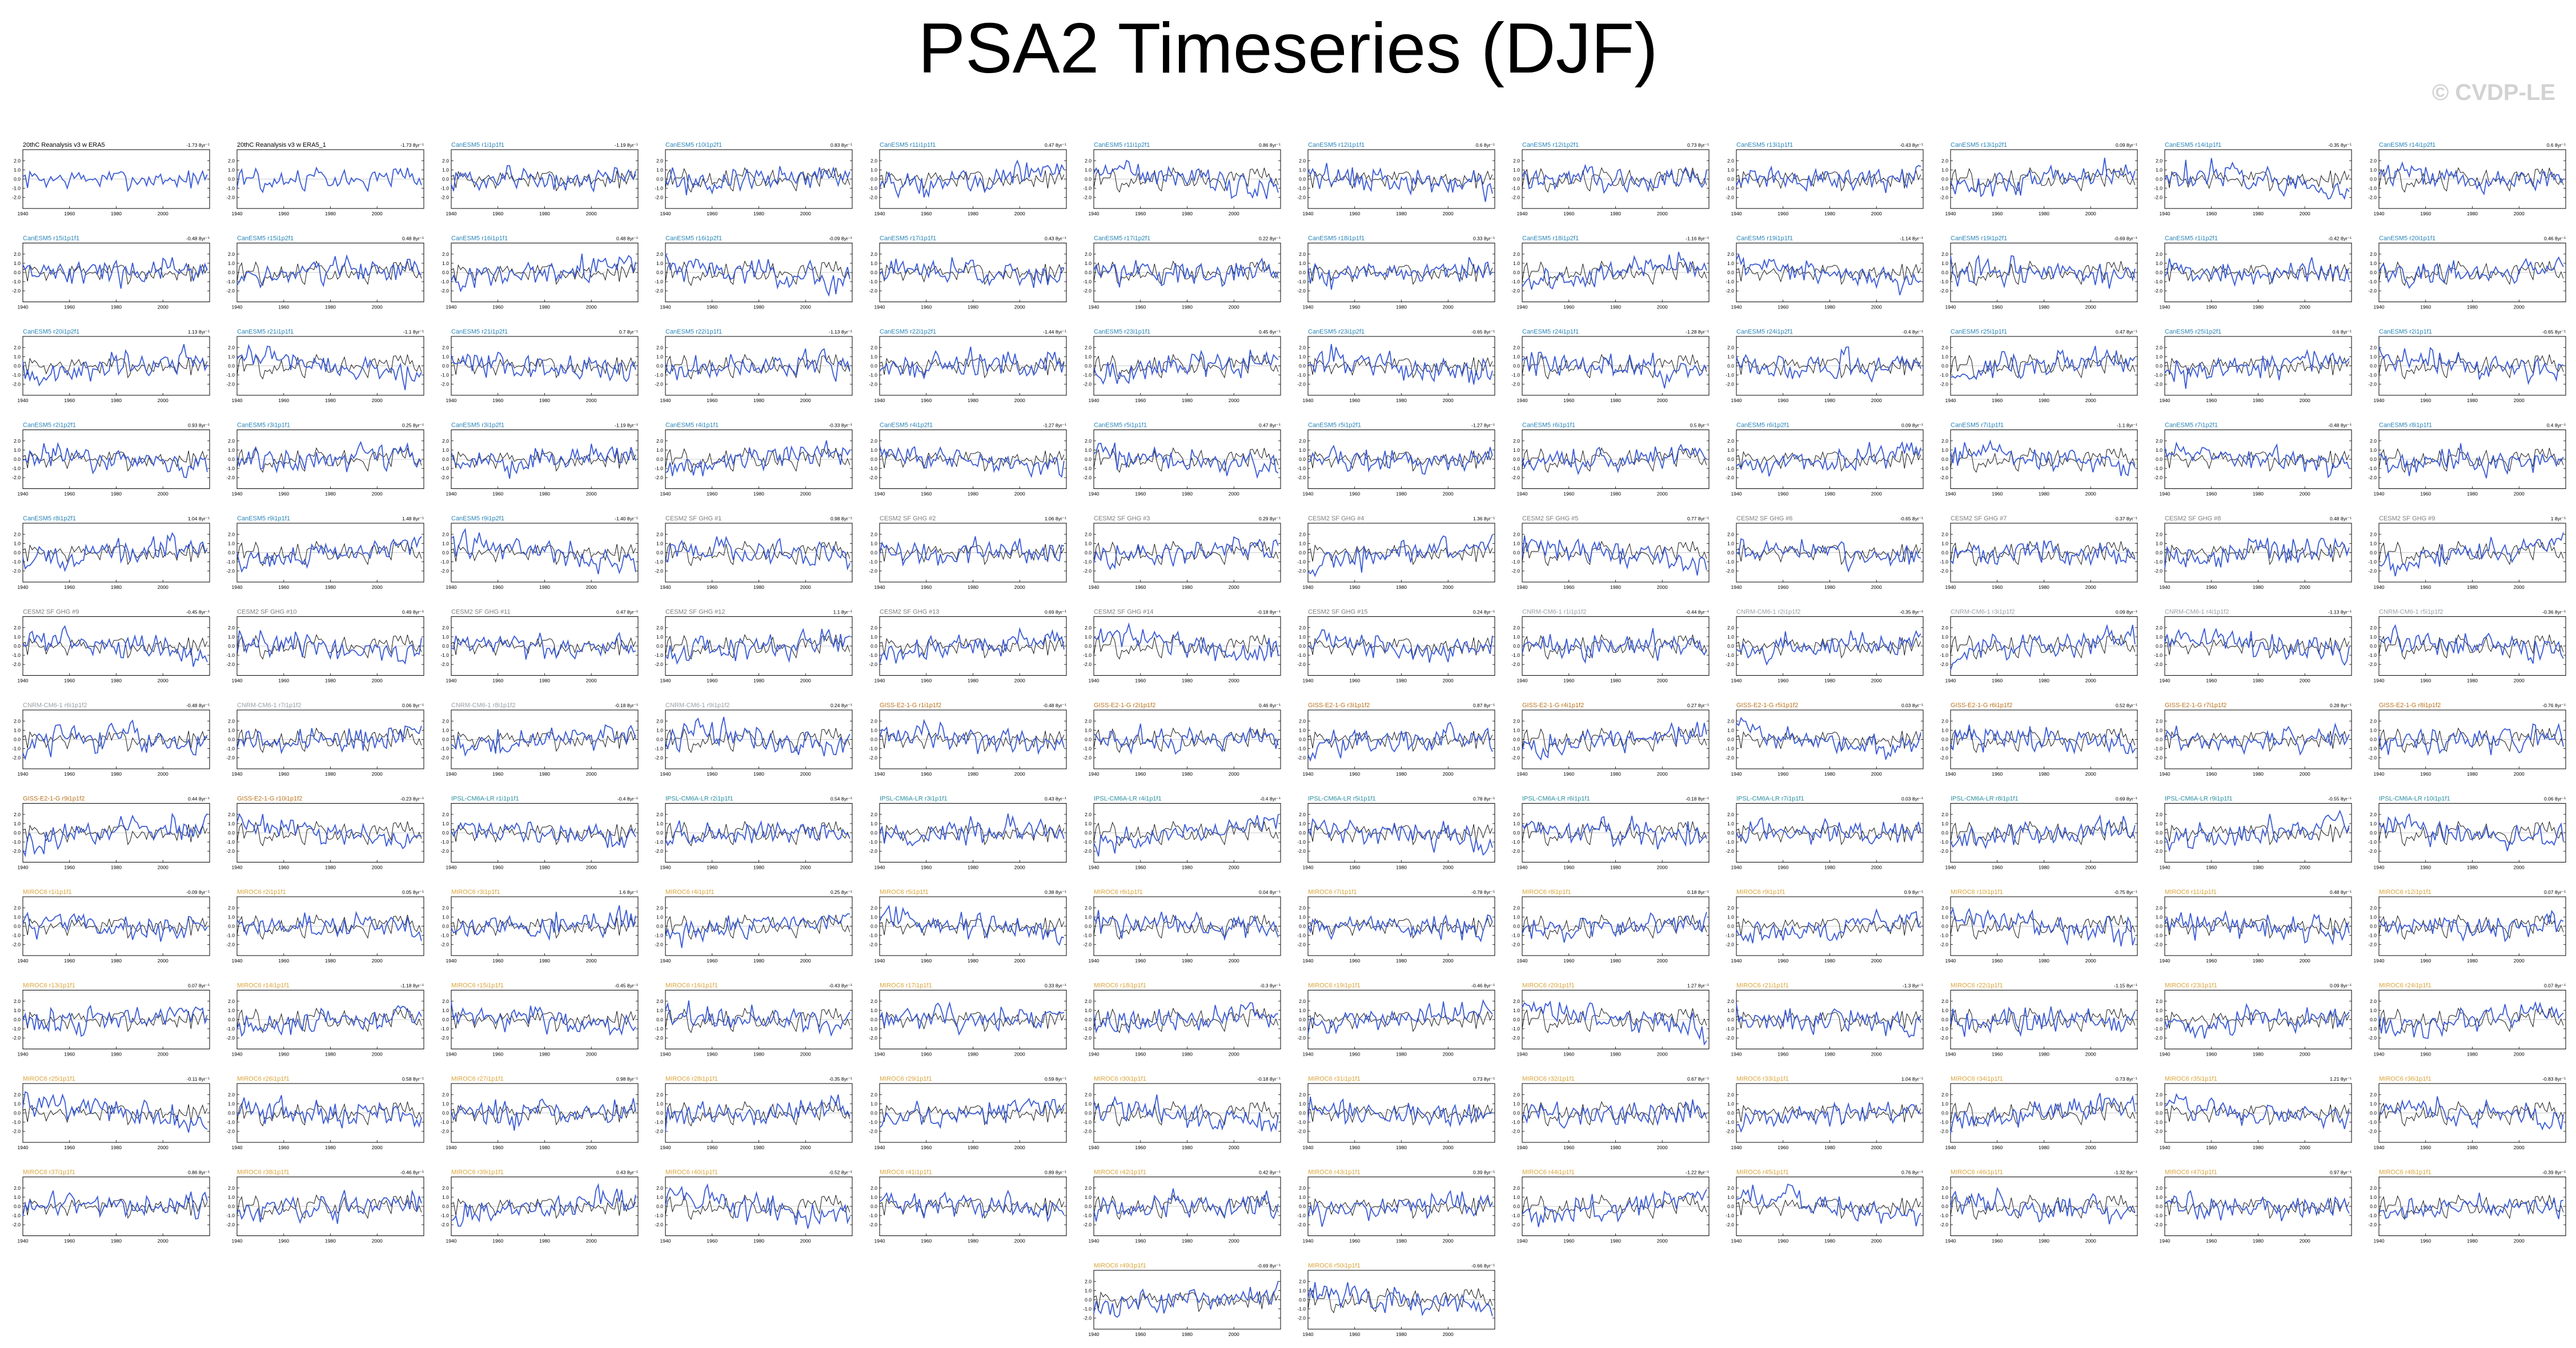  I want to click on panel-trend: -0.18 8yr⁻¹, so click(1269, 1079).